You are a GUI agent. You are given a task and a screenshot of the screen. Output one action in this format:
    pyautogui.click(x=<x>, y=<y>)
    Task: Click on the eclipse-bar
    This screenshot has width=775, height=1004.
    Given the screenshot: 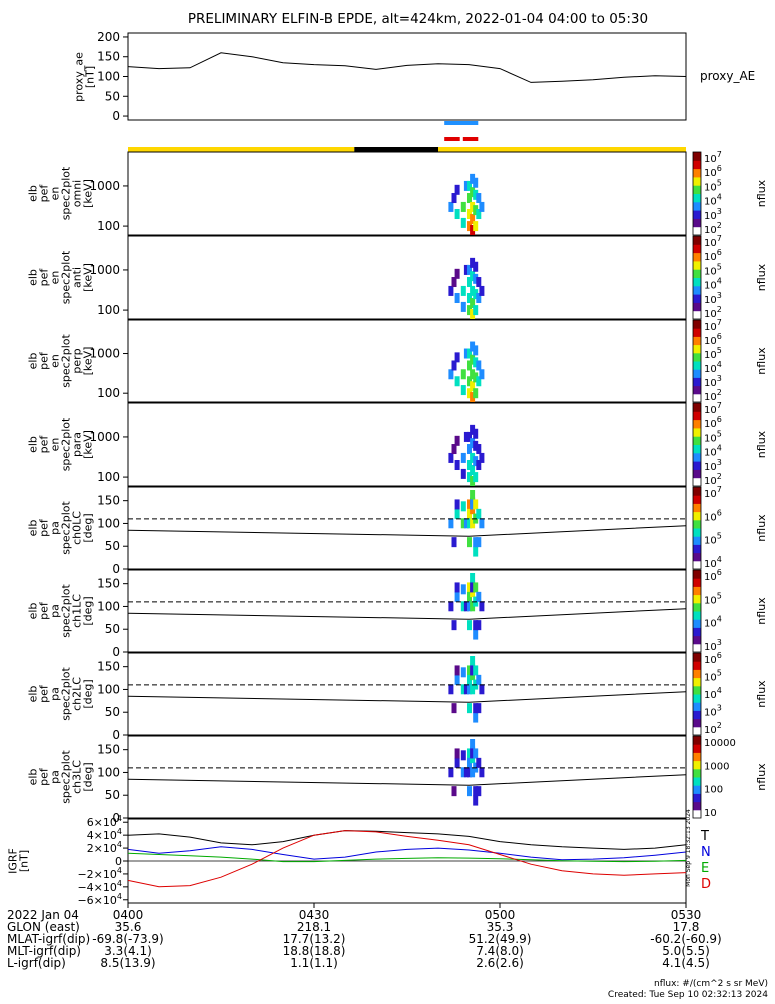 What is the action you would take?
    pyautogui.click(x=396, y=149)
    